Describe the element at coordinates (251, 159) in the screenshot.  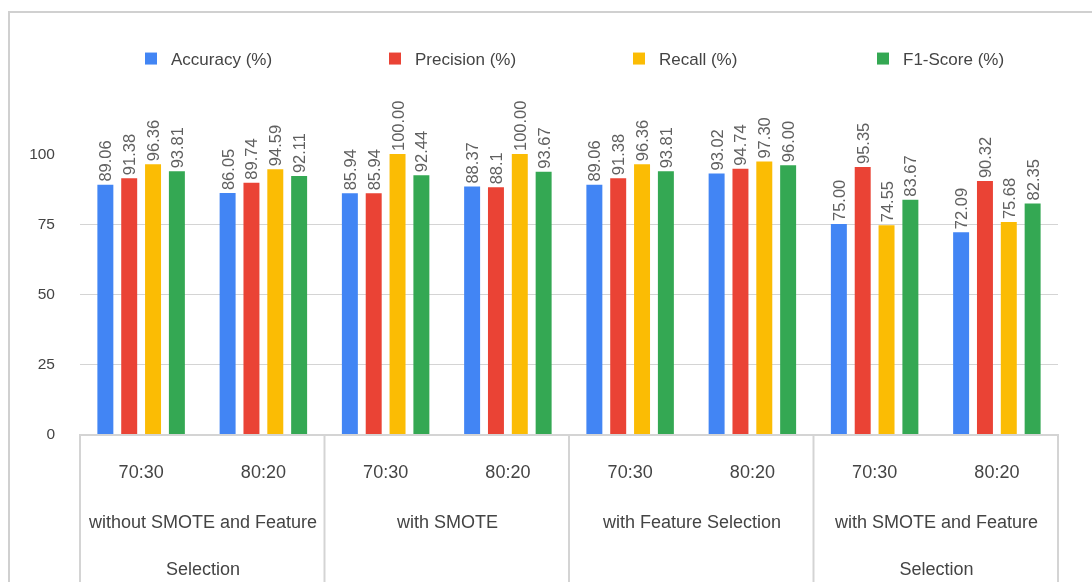
I see `data-label: 89.74` at that location.